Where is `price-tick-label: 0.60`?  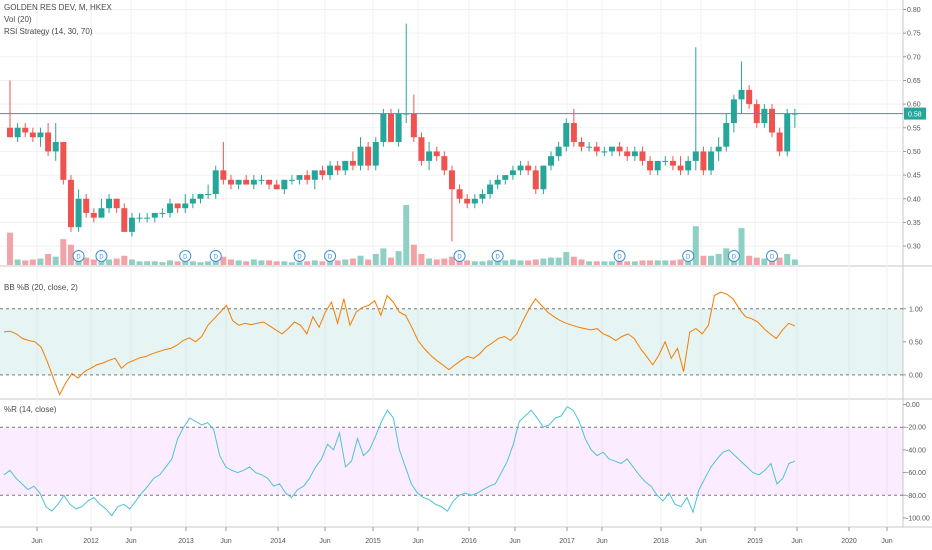
price-tick-label: 0.60 is located at coordinates (914, 105).